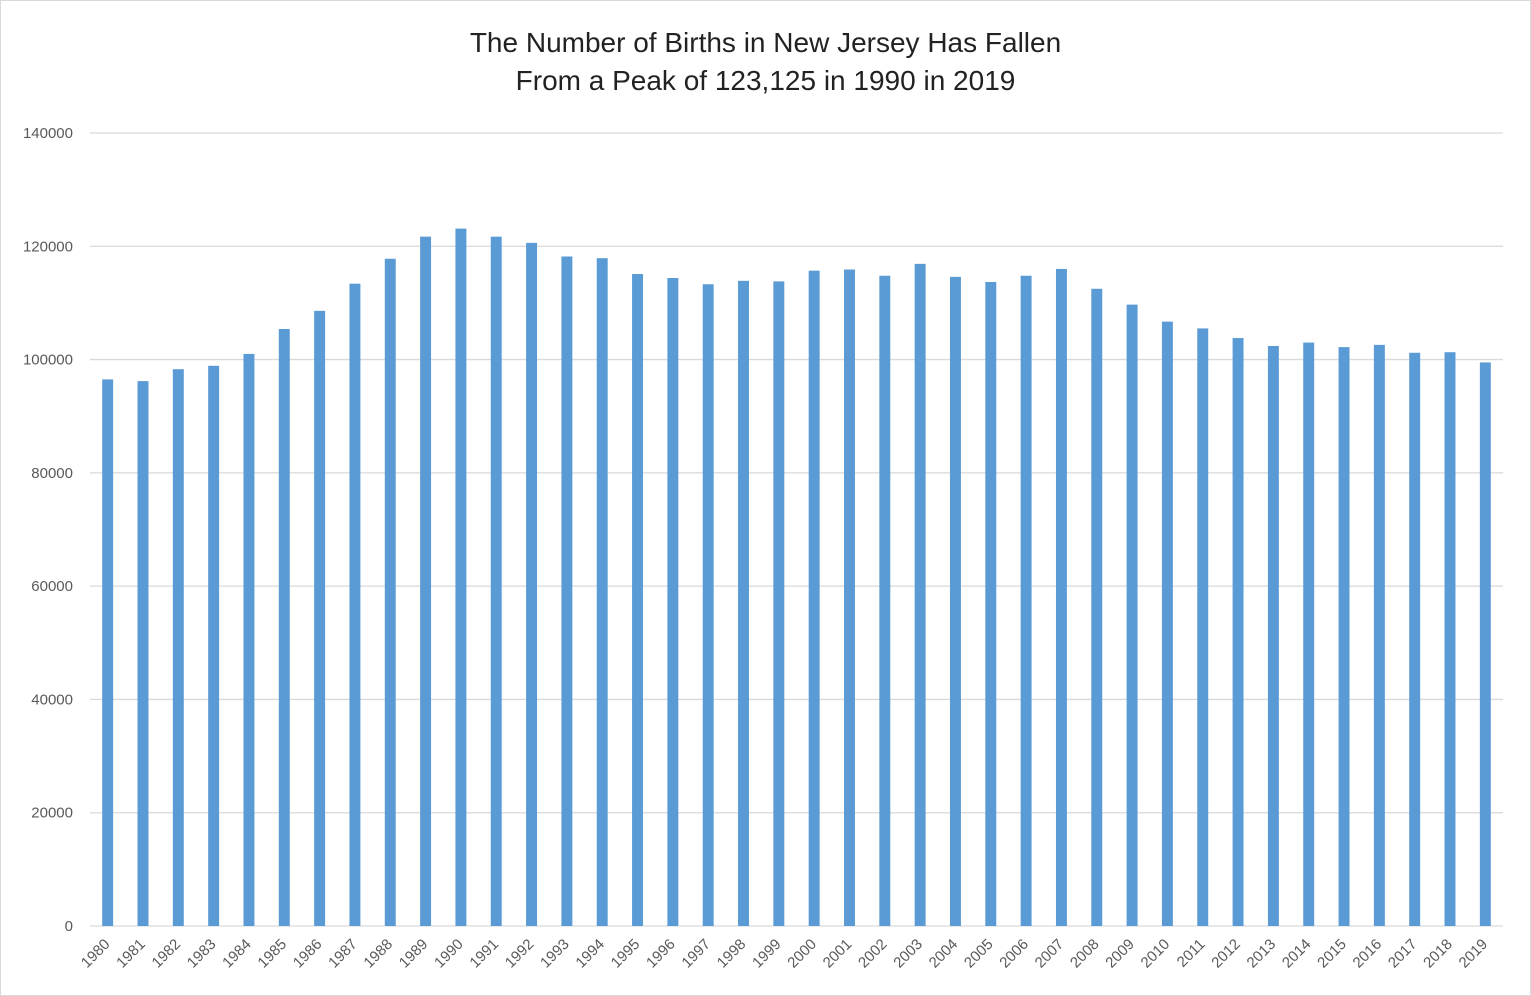 The height and width of the screenshot is (996, 1531). Describe the element at coordinates (1050, 954) in the screenshot. I see `x-tick-label: 2007` at that location.